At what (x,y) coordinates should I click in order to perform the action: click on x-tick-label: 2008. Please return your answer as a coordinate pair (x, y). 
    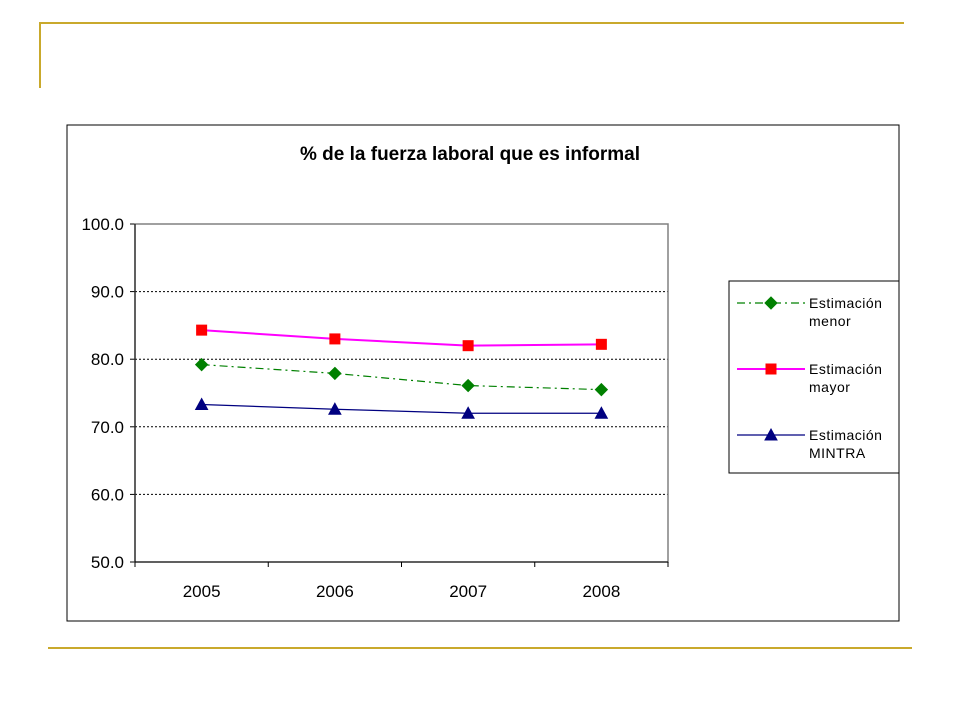
    Looking at the image, I should click on (601, 591).